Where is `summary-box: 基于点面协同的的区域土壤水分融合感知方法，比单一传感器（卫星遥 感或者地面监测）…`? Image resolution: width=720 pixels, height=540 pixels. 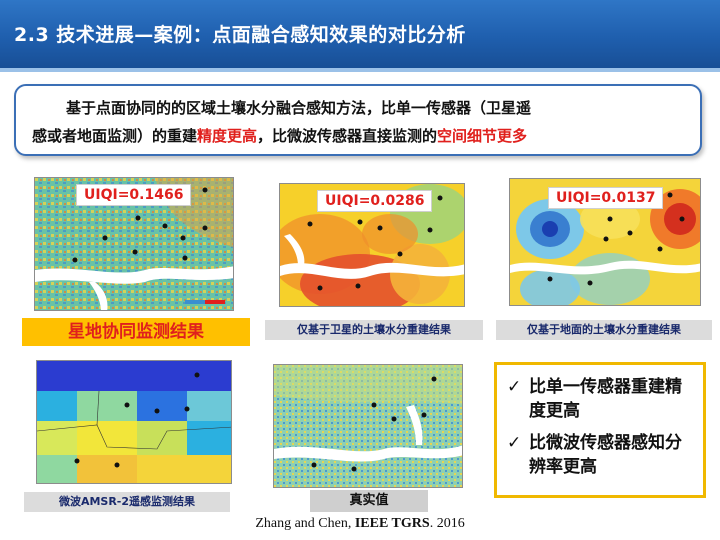
summary-box: 基于点面协同的的区域土壤水分融合感知方法，比单一传感器（卫星遥 感或者地面监测）… is located at coordinates (358, 120).